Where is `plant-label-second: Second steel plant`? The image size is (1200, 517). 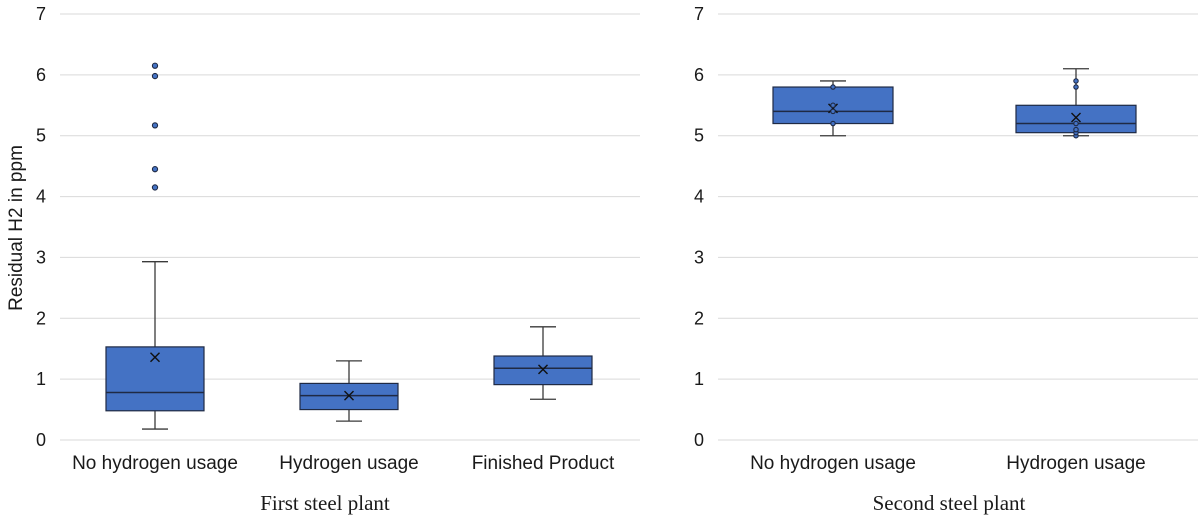 plant-label-second: Second steel plant is located at coordinates (949, 503).